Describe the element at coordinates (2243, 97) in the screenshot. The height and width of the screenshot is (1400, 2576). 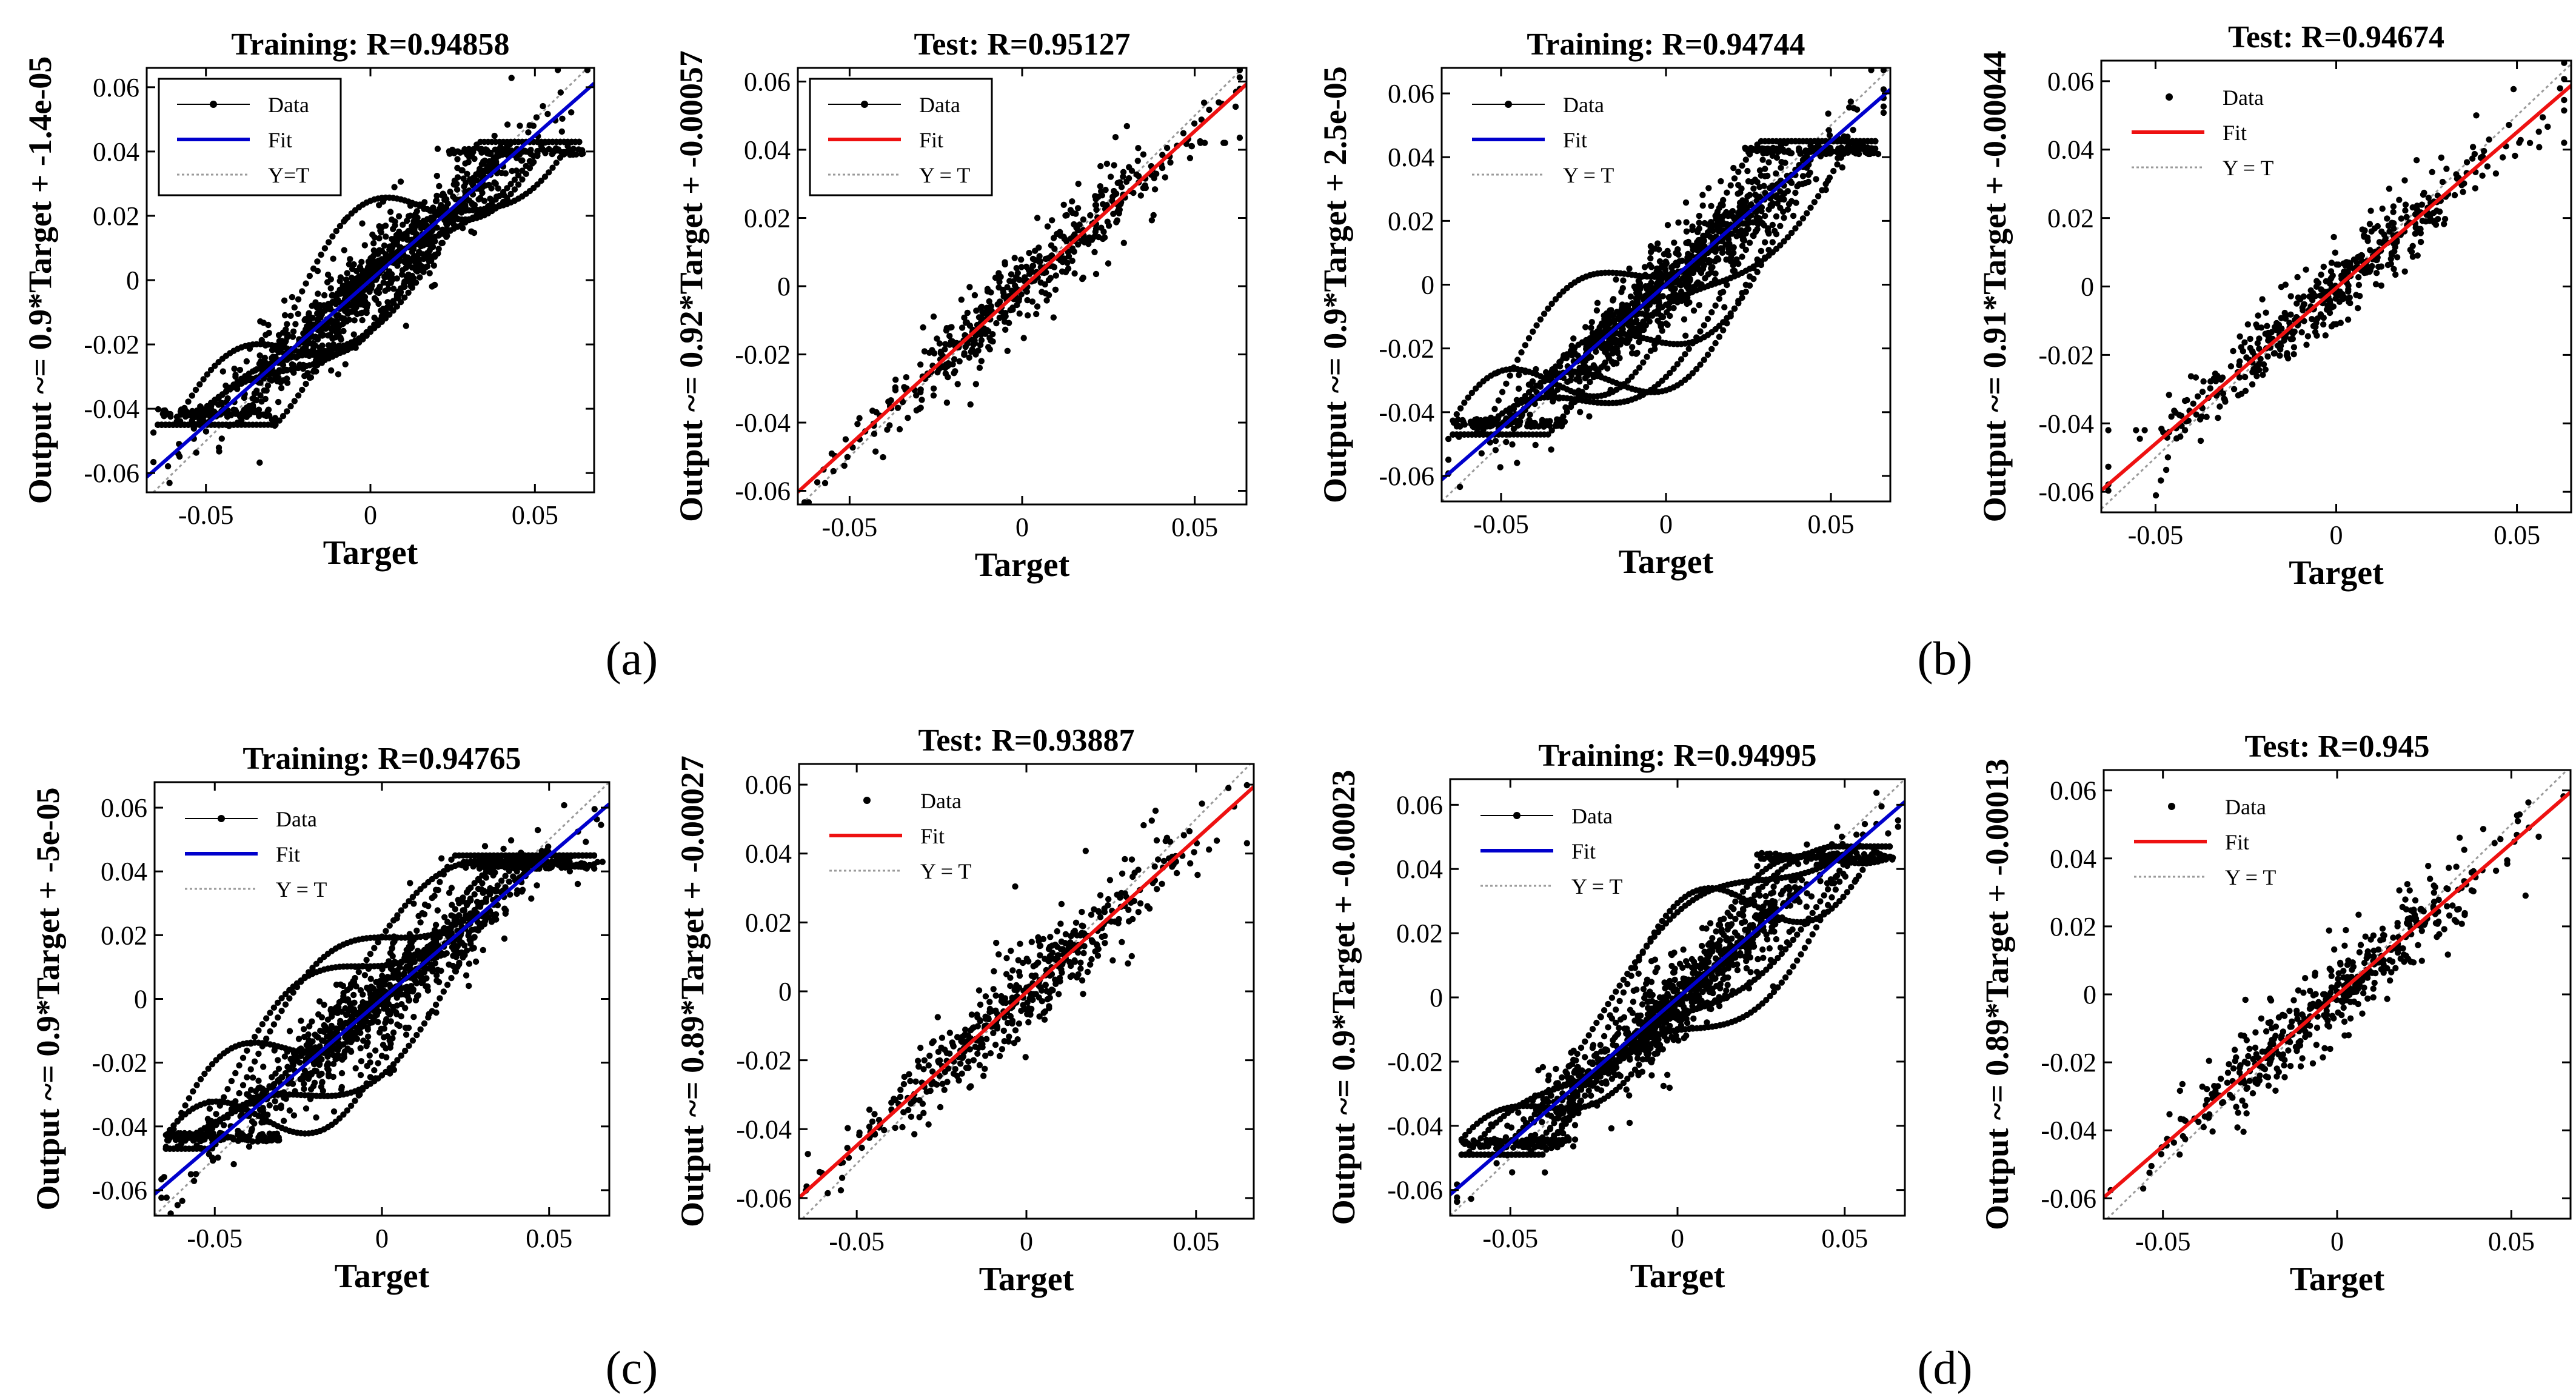
I see `legend-label: Data` at that location.